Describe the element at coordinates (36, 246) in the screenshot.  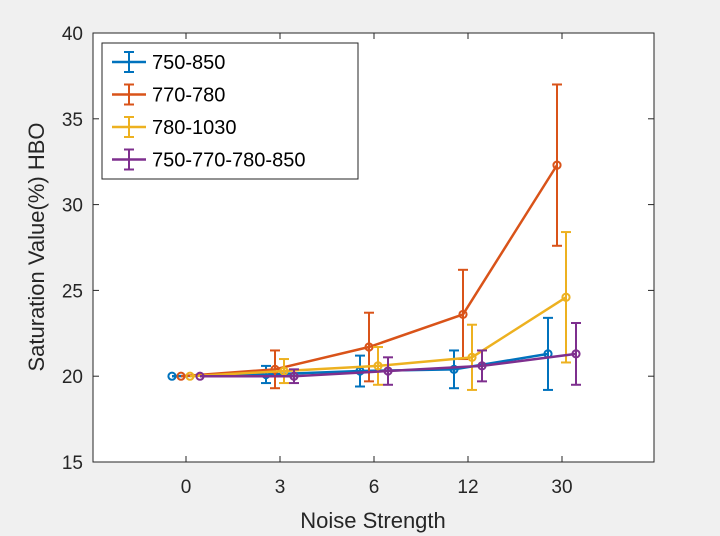
I see `y-axis-label: Saturation Value(%) HBO` at that location.